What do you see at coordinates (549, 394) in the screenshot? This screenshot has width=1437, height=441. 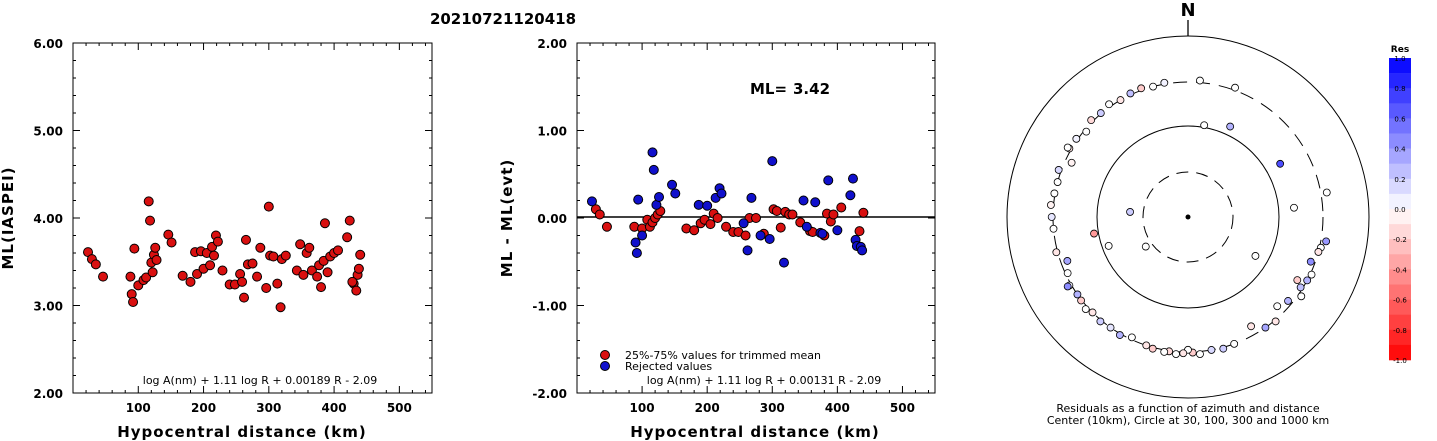 I see `y-tick-label: -2.00` at bounding box center [549, 394].